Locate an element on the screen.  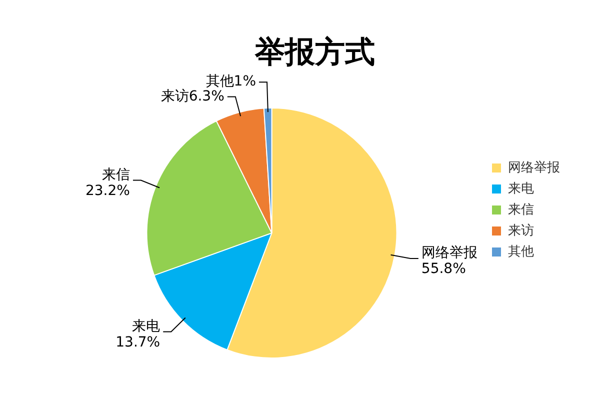
data-label: 55.8% is located at coordinates (443, 269).